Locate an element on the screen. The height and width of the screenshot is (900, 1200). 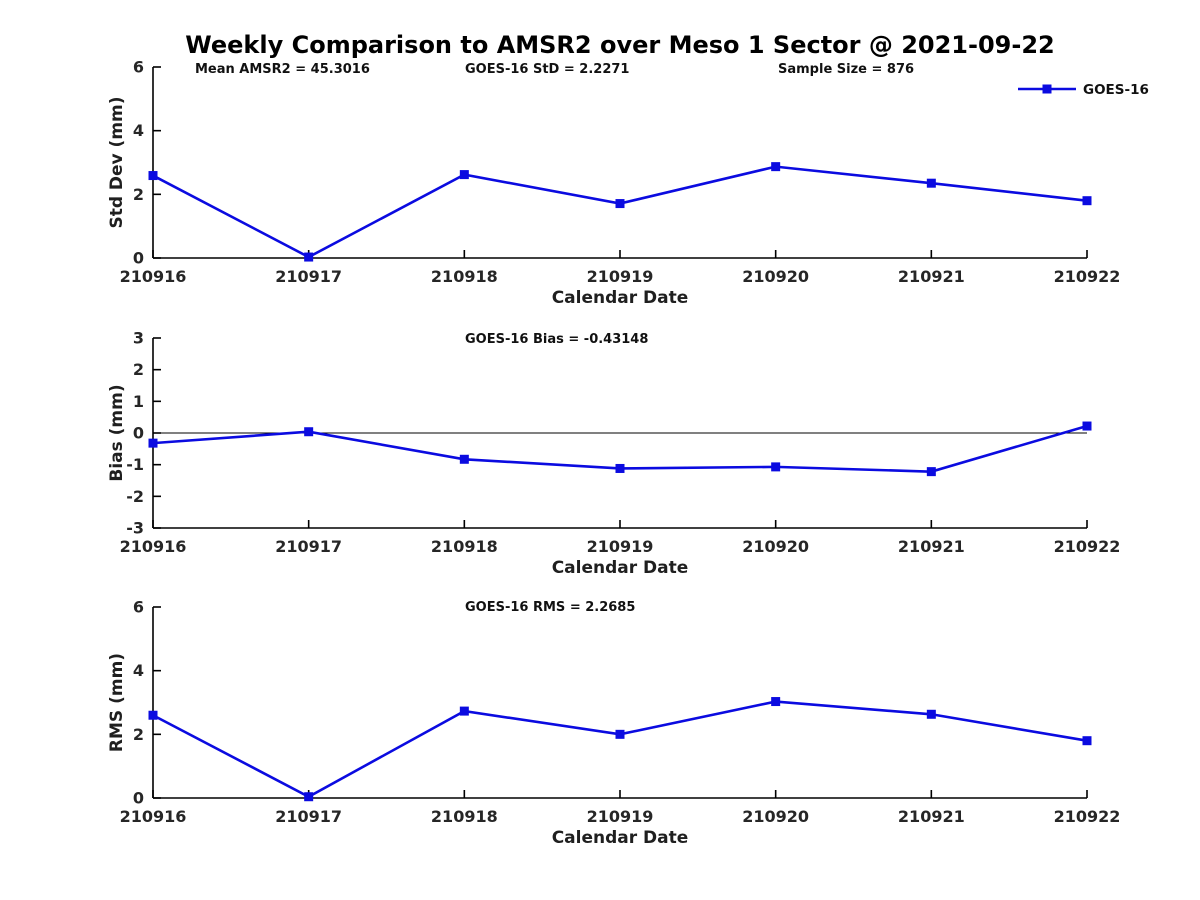
stat-sample-size: Sample Size = 876 is located at coordinates (846, 69).